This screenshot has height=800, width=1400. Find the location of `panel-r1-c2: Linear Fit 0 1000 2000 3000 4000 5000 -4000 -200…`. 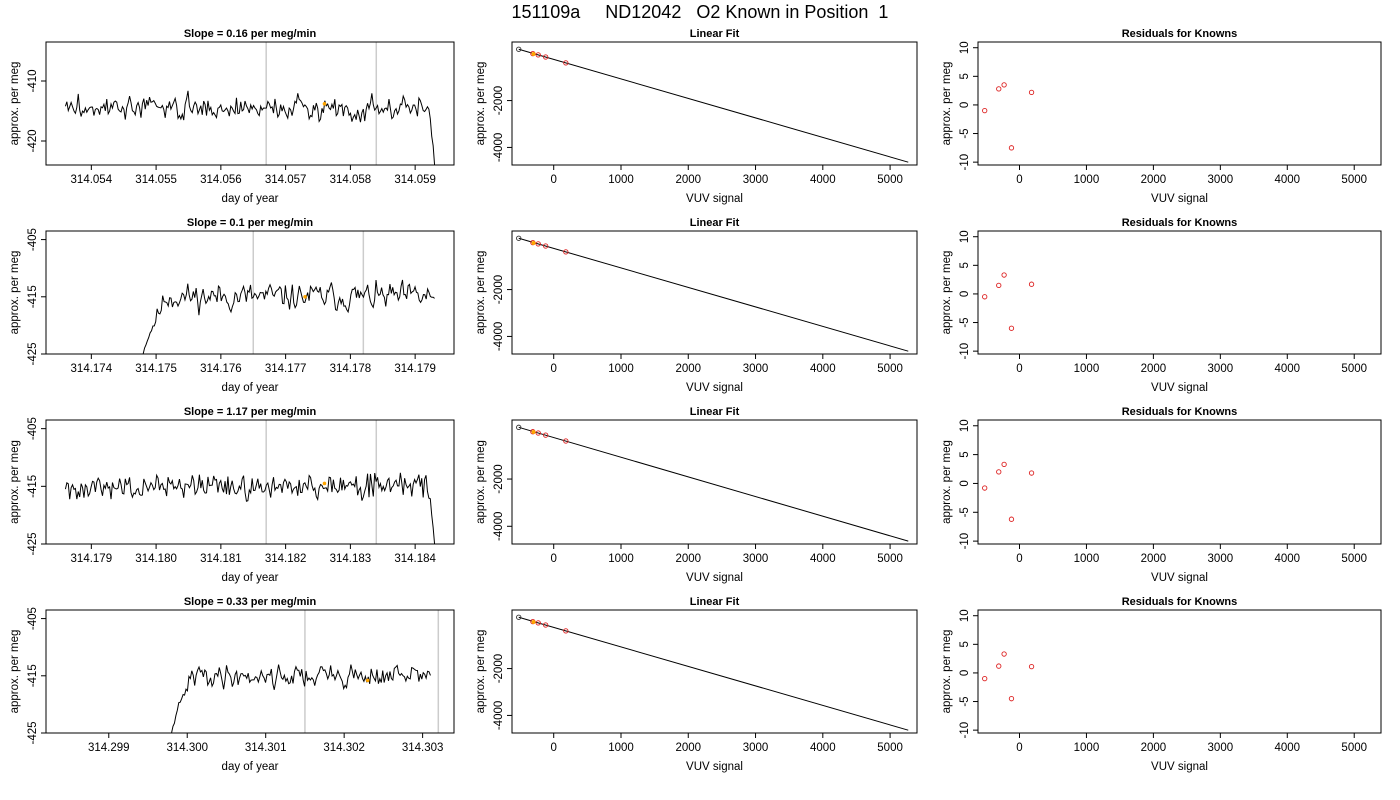

panel-r1-c2: Linear Fit 0 1000 2000 3000 4000 5000 -4000 -200… is located at coordinates (696, 116).